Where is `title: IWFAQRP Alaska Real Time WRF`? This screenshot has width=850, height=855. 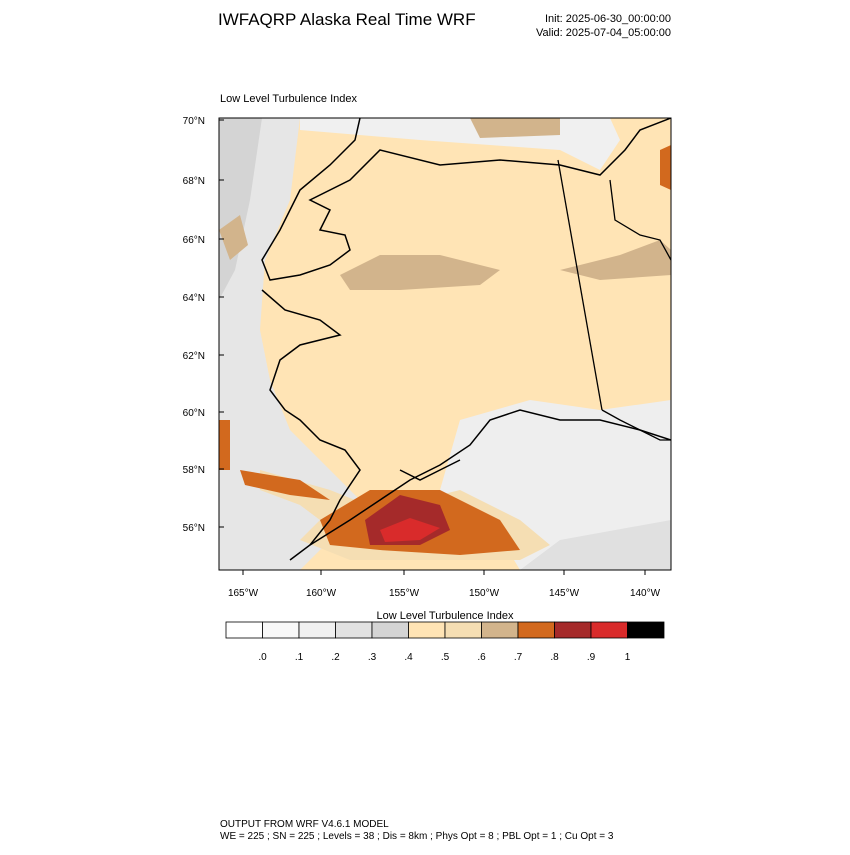
title: IWFAQRP Alaska Real Time WRF is located at coordinates (347, 19).